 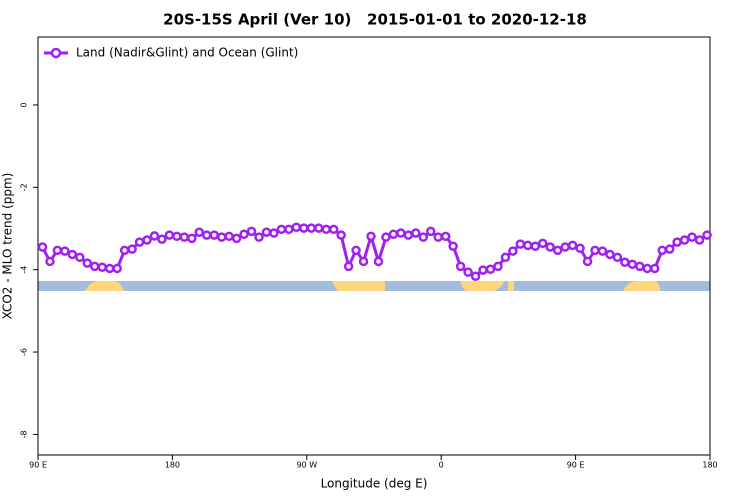 What do you see at coordinates (187, 53) in the screenshot?
I see `legend-label: Land (Nadir&Glint) and Ocean (Glint)` at bounding box center [187, 53].